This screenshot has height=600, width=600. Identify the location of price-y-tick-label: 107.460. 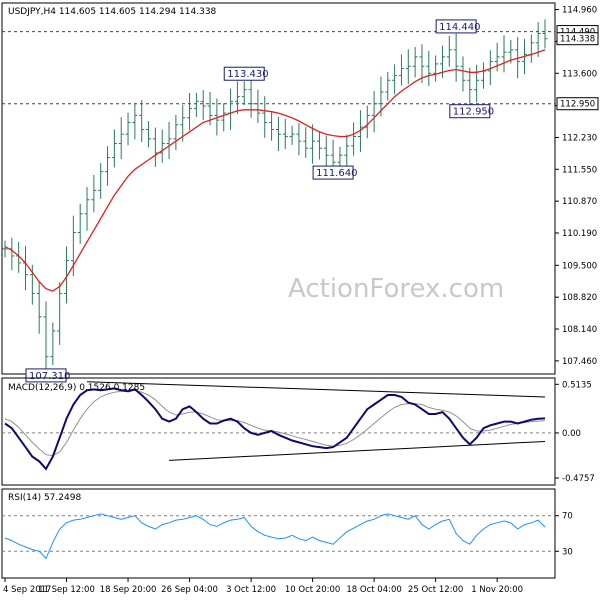
(579, 362).